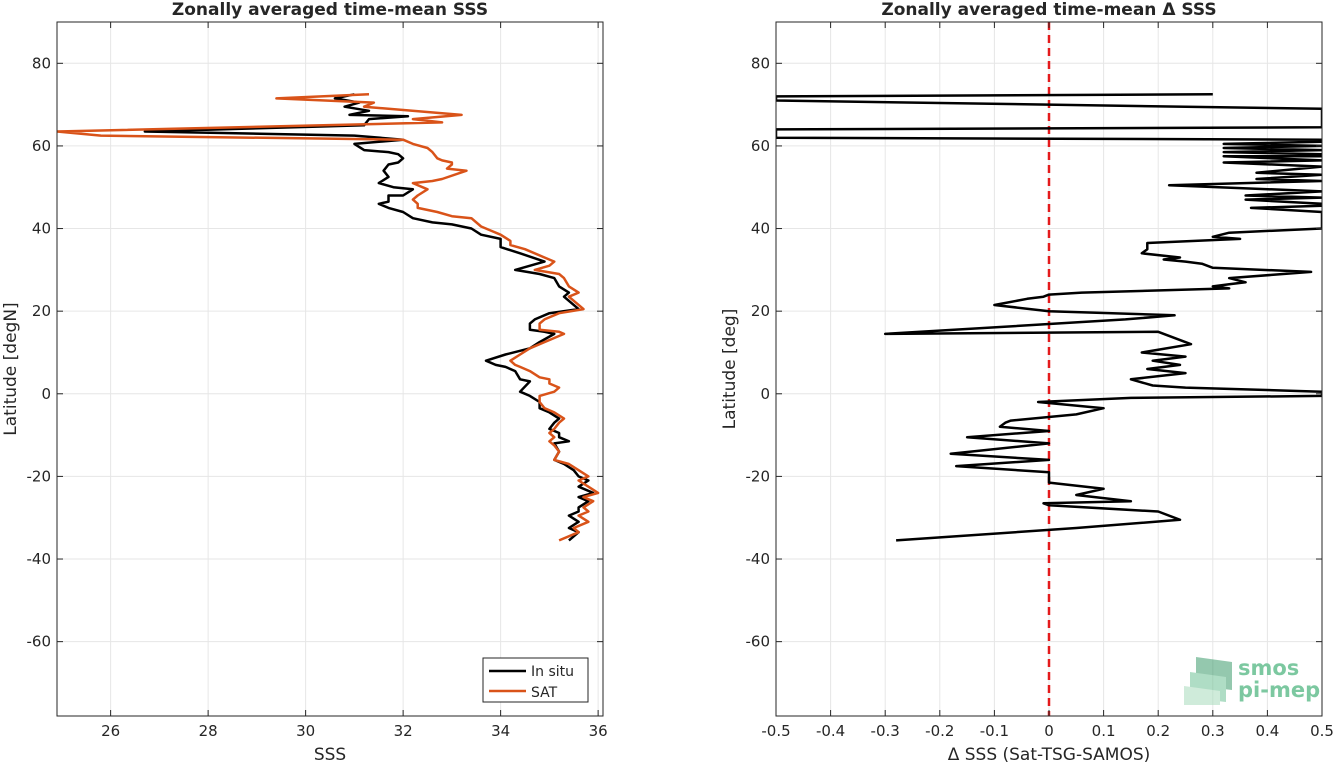 The width and height of the screenshot is (1333, 764). Describe the element at coordinates (1213, 731) in the screenshot. I see `delta-sss-x-tick-label: 0.3` at that location.